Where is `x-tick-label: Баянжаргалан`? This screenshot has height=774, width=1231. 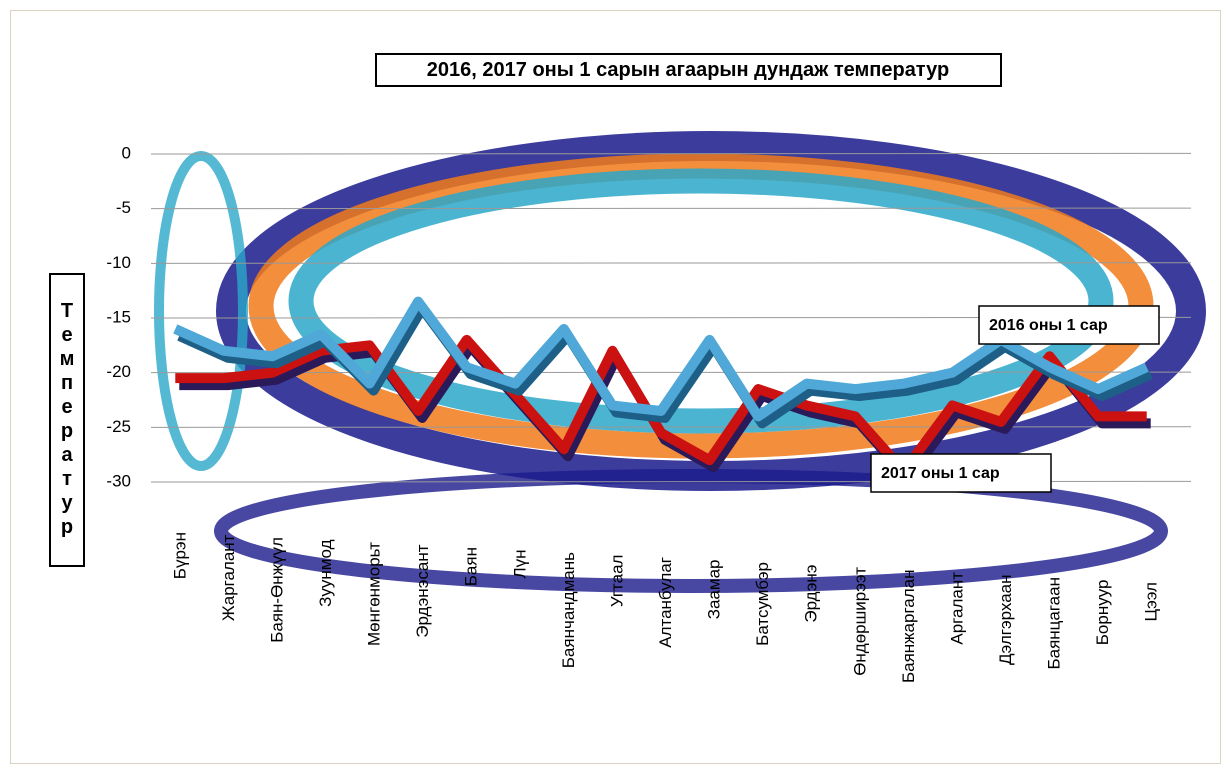
x-tick-label: Баянжаргалан is located at coordinates (908, 627).